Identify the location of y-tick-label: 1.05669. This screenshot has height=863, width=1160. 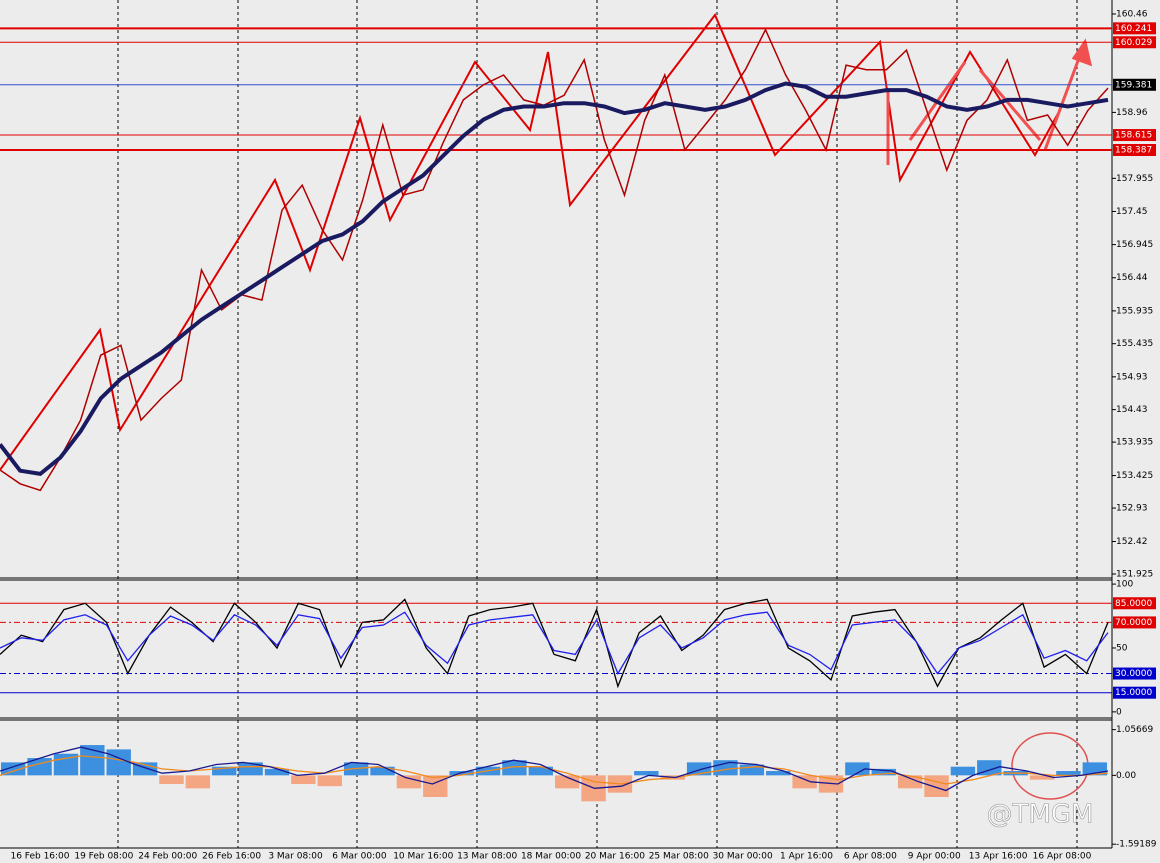
(1134, 730).